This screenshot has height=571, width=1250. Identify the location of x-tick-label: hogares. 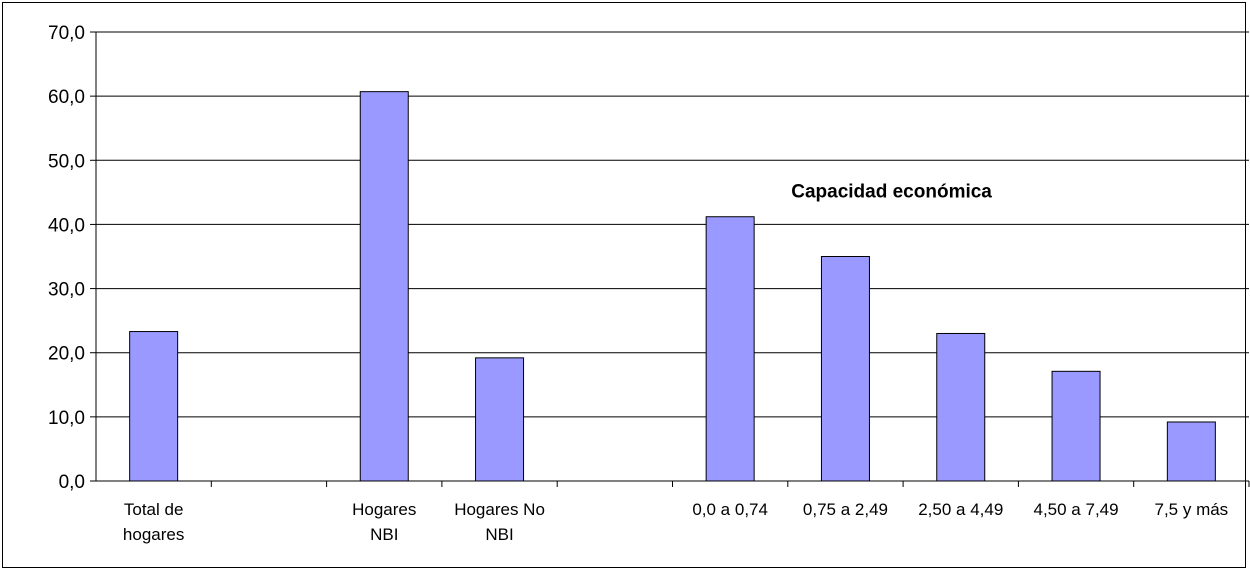
(153, 534).